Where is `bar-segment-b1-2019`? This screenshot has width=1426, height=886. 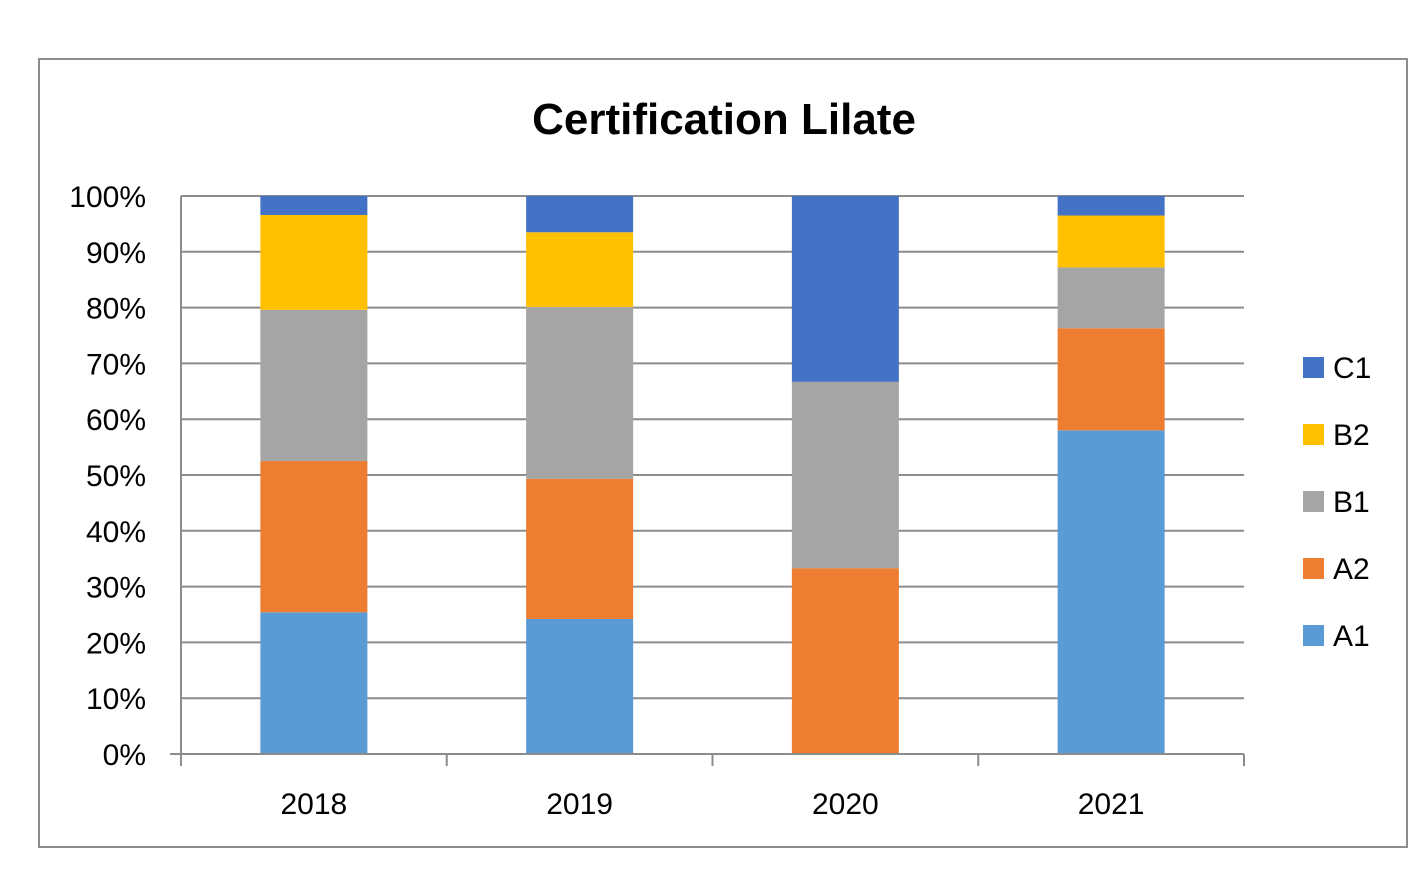 bar-segment-b1-2019 is located at coordinates (580, 393).